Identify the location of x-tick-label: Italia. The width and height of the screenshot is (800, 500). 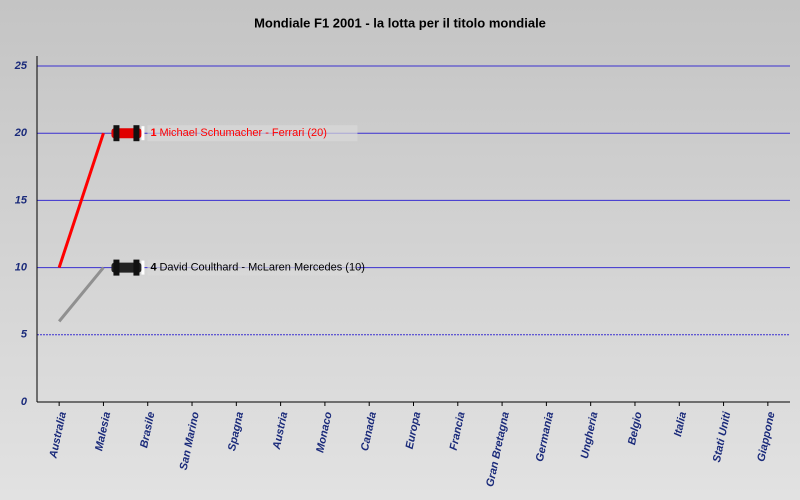
(680, 424).